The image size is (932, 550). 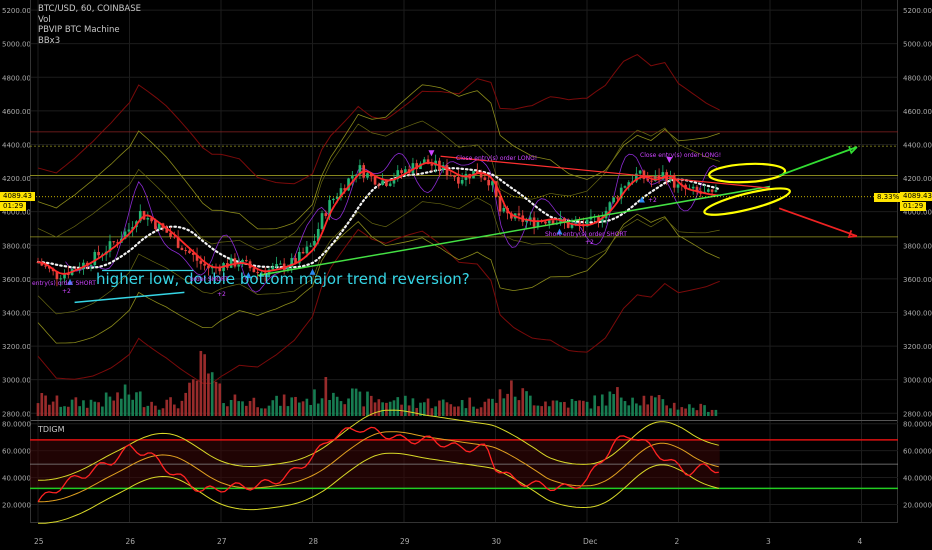 What do you see at coordinates (917, 11) in the screenshot?
I see `price-tick-right: 5200.00` at bounding box center [917, 11].